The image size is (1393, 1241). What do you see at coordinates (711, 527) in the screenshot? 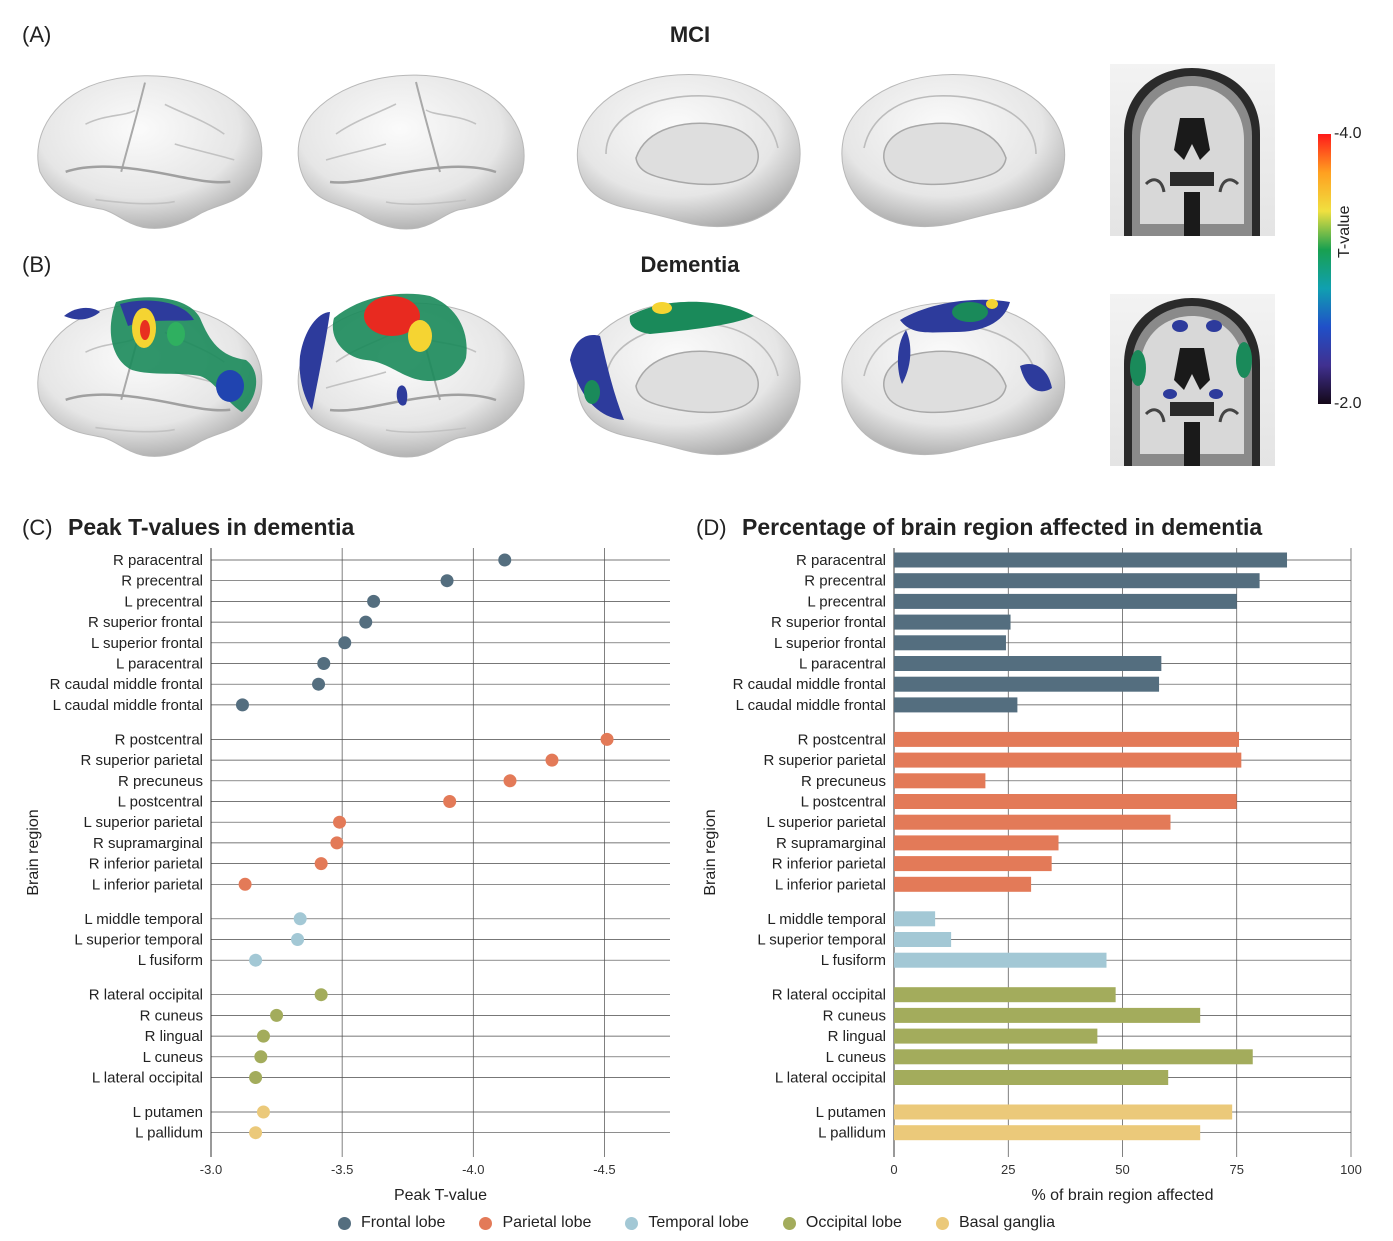
I see `panel-d-letter: (D)` at bounding box center [711, 527].